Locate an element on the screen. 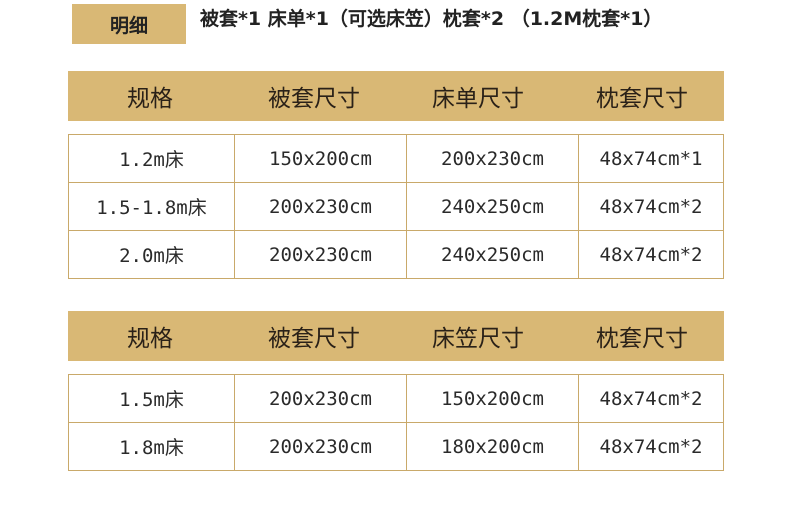 This screenshot has height=526, width=790. header-fitted-sheet-size: 床笠尺寸 is located at coordinates (478, 339).